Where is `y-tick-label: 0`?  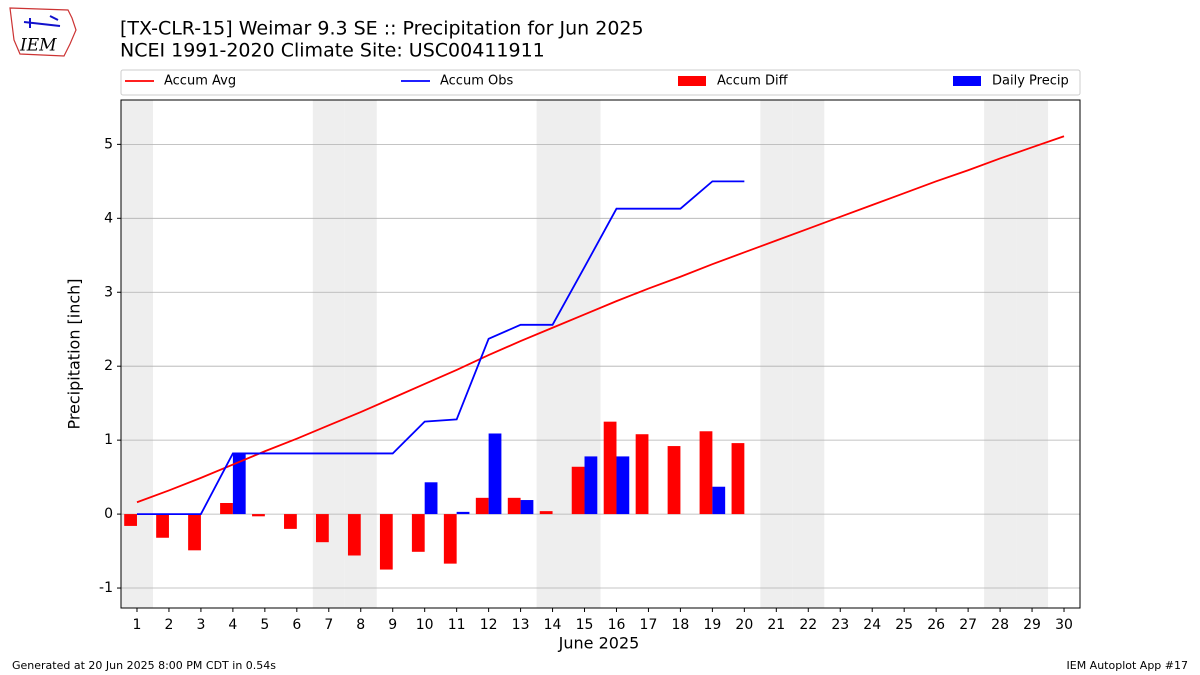 y-tick-label: 0 is located at coordinates (108, 514).